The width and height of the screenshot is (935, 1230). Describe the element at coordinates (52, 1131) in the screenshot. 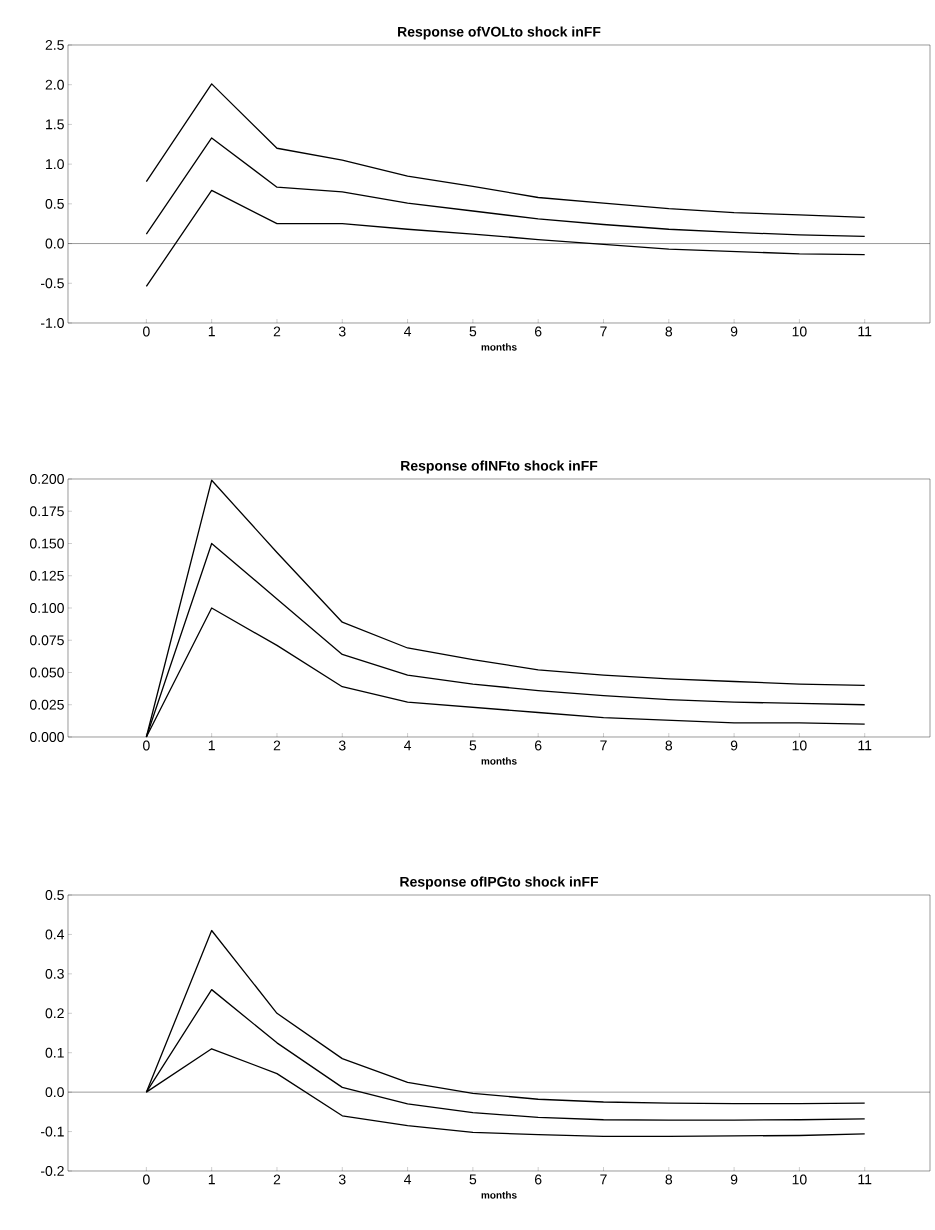

I see `y-tick-label: -0.1` at that location.